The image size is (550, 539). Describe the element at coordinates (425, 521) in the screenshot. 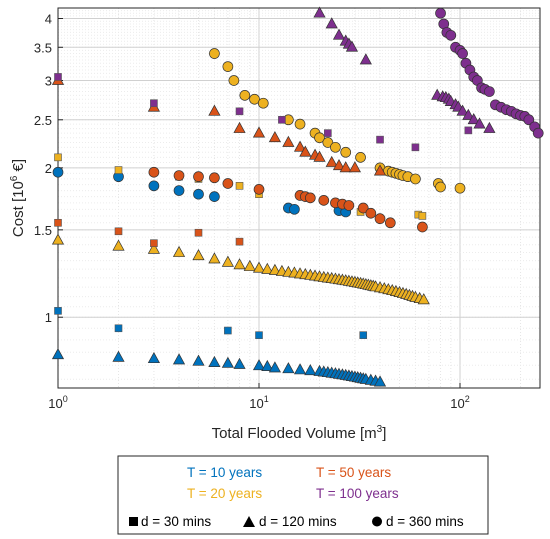

I see `legend-duration-360: d = 360 mins` at that location.